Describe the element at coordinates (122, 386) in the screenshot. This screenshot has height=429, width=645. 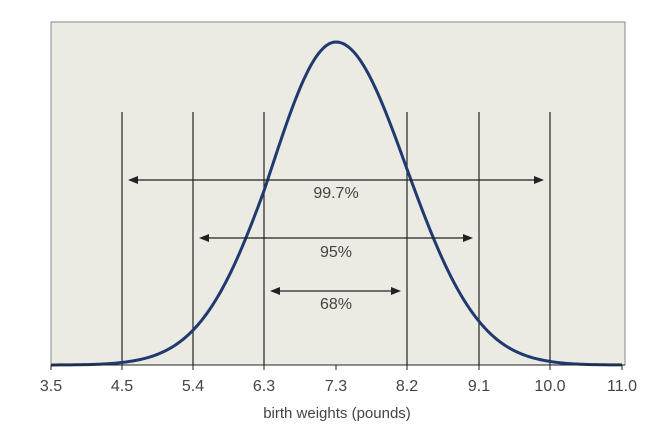
I see `x-tick-label: 4.5` at that location.